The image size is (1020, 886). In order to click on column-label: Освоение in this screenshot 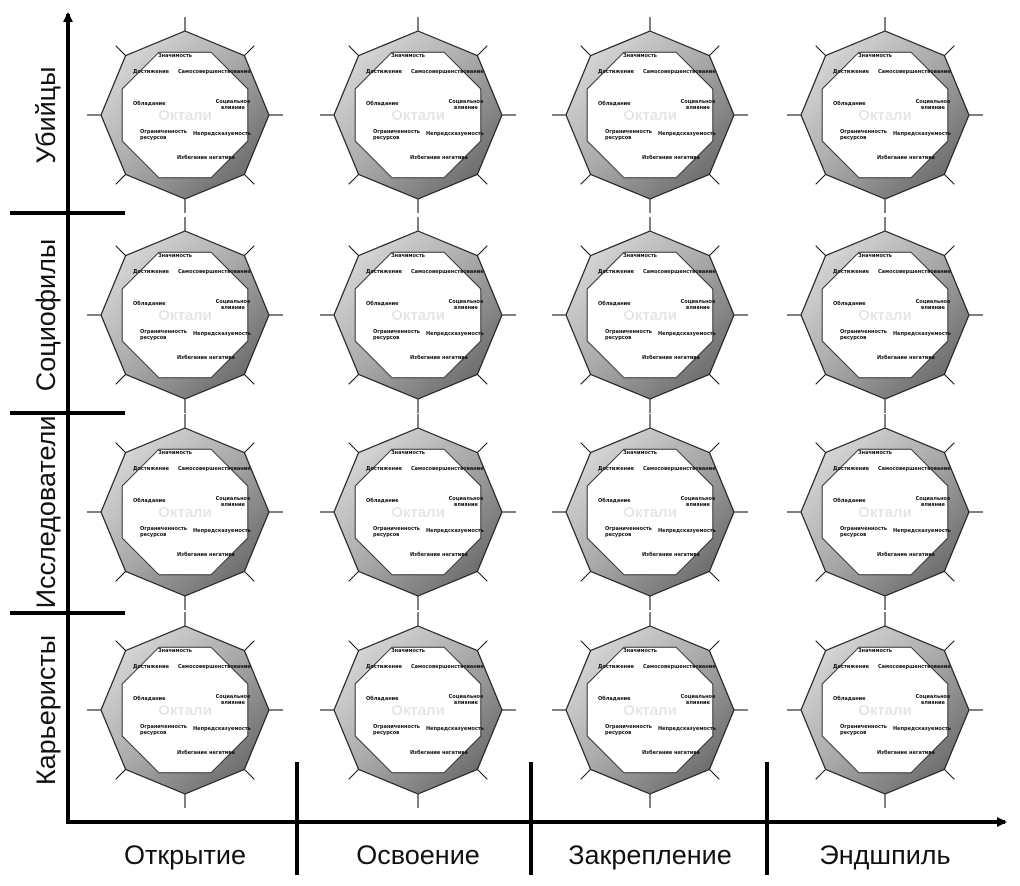, I will do `click(418, 855)`.